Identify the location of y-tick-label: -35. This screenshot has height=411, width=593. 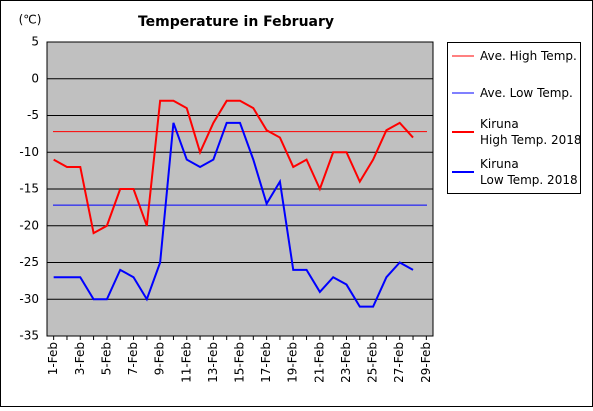
(29, 336).